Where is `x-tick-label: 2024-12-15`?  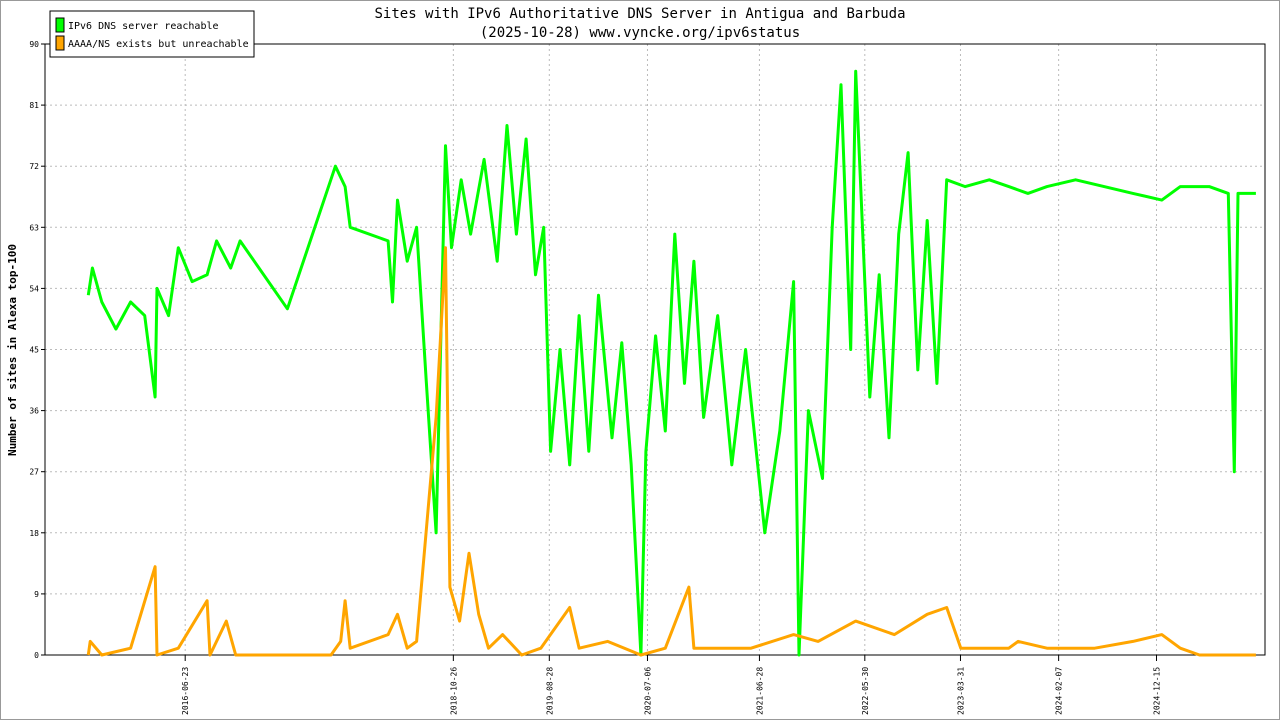 x-tick-label: 2024-12-15 is located at coordinates (1156, 691).